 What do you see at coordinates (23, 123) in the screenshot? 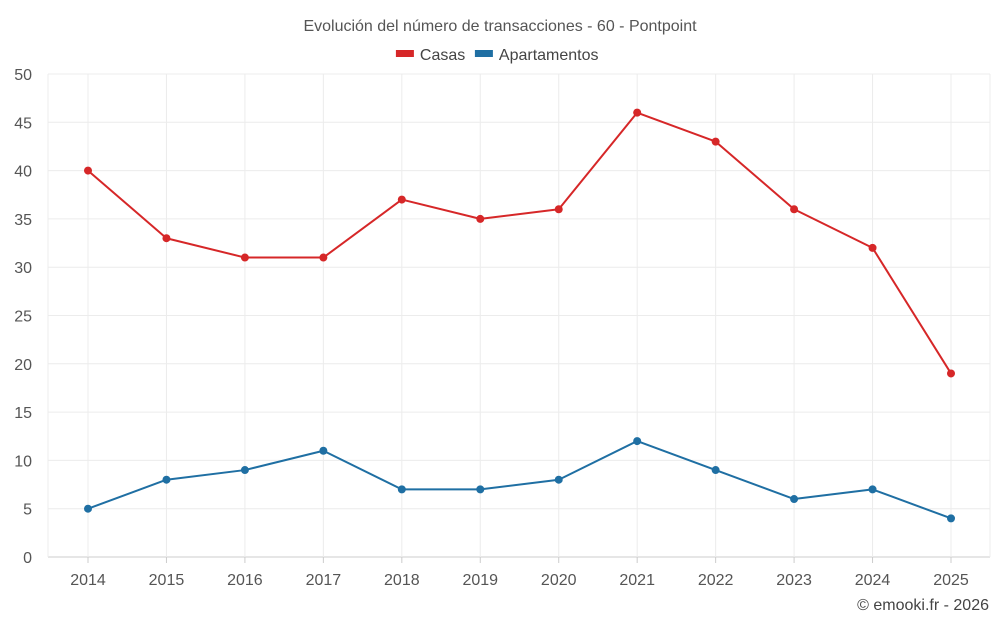
I see `y-tick-label: 45` at bounding box center [23, 123].